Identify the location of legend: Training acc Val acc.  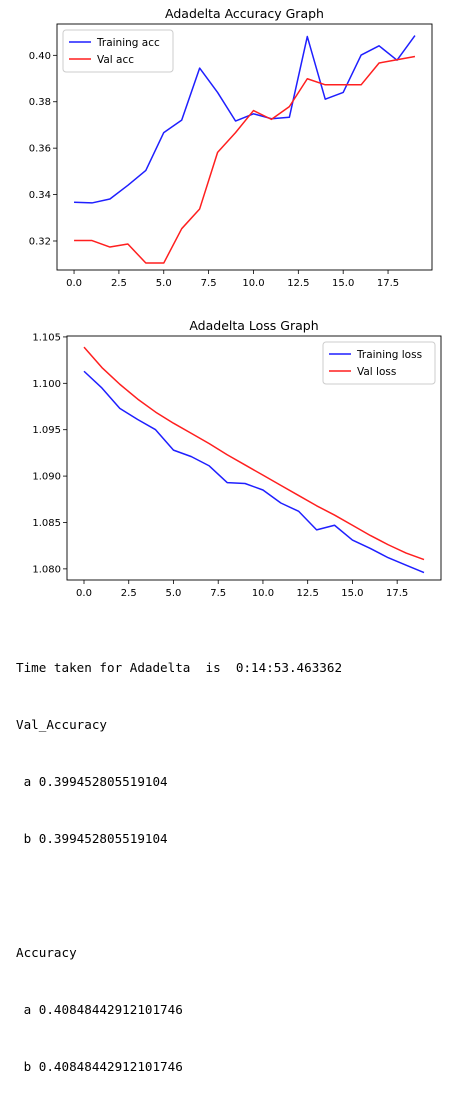
(118, 51).